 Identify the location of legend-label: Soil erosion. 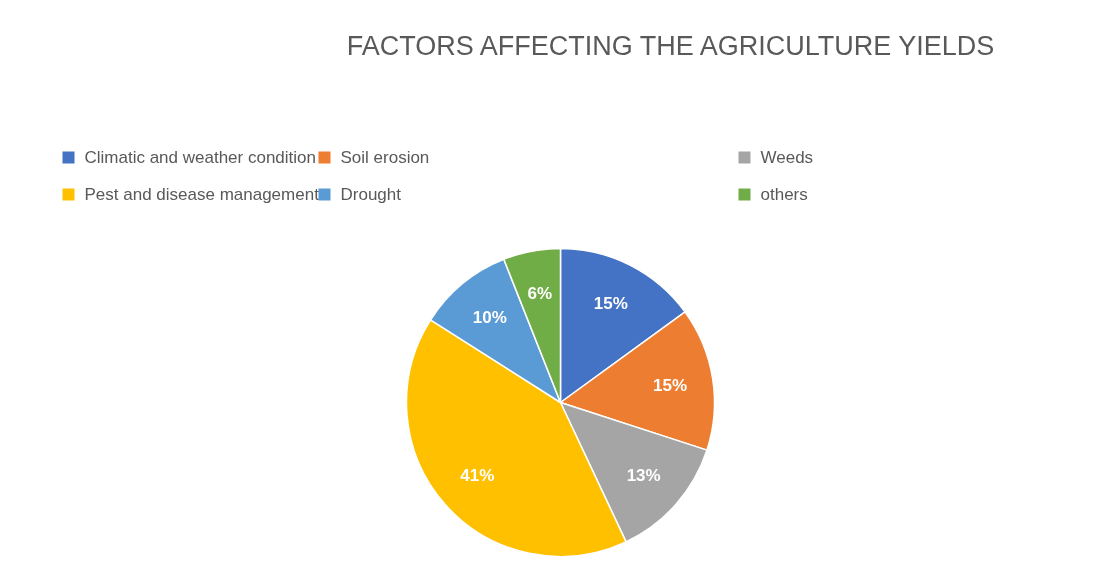
(385, 157).